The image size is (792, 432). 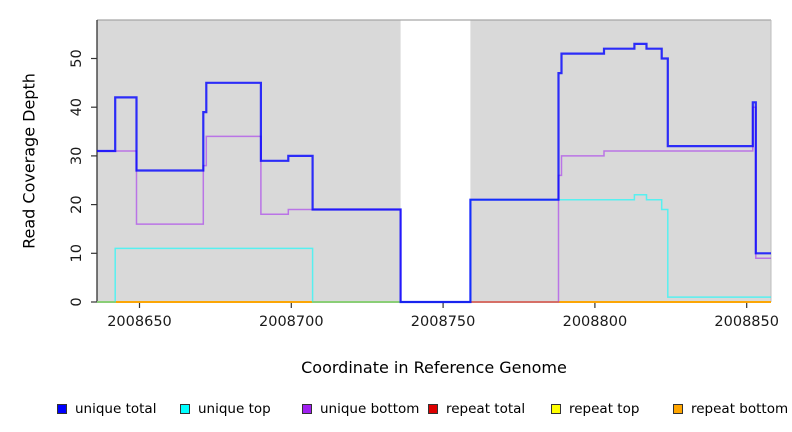 What do you see at coordinates (307, 409) in the screenshot?
I see `legend-marker-unique-bottom` at bounding box center [307, 409].